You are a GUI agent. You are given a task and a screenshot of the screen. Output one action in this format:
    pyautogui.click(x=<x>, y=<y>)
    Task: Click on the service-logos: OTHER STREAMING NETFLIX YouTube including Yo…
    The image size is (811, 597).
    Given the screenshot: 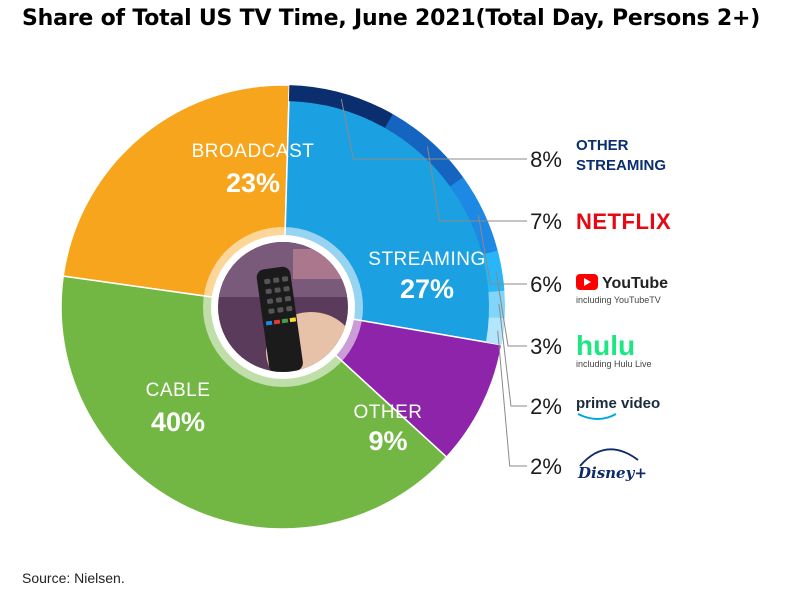 What is the action you would take?
    pyautogui.click(x=623, y=309)
    